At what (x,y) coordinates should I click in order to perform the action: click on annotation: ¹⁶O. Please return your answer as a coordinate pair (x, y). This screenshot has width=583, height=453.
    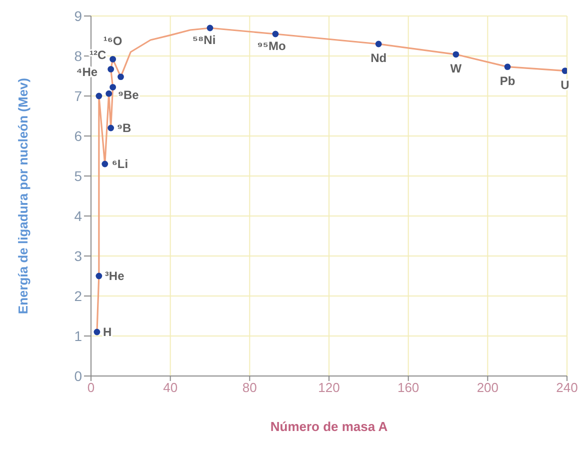
    Looking at the image, I should click on (112, 41).